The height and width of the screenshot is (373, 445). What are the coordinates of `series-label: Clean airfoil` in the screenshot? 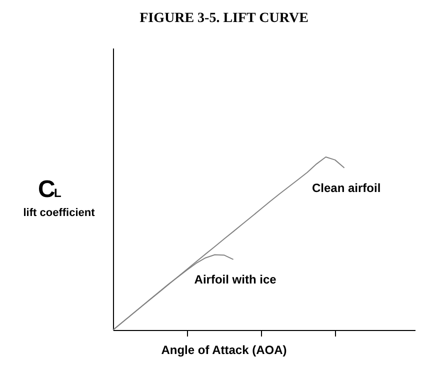 It's located at (346, 187).